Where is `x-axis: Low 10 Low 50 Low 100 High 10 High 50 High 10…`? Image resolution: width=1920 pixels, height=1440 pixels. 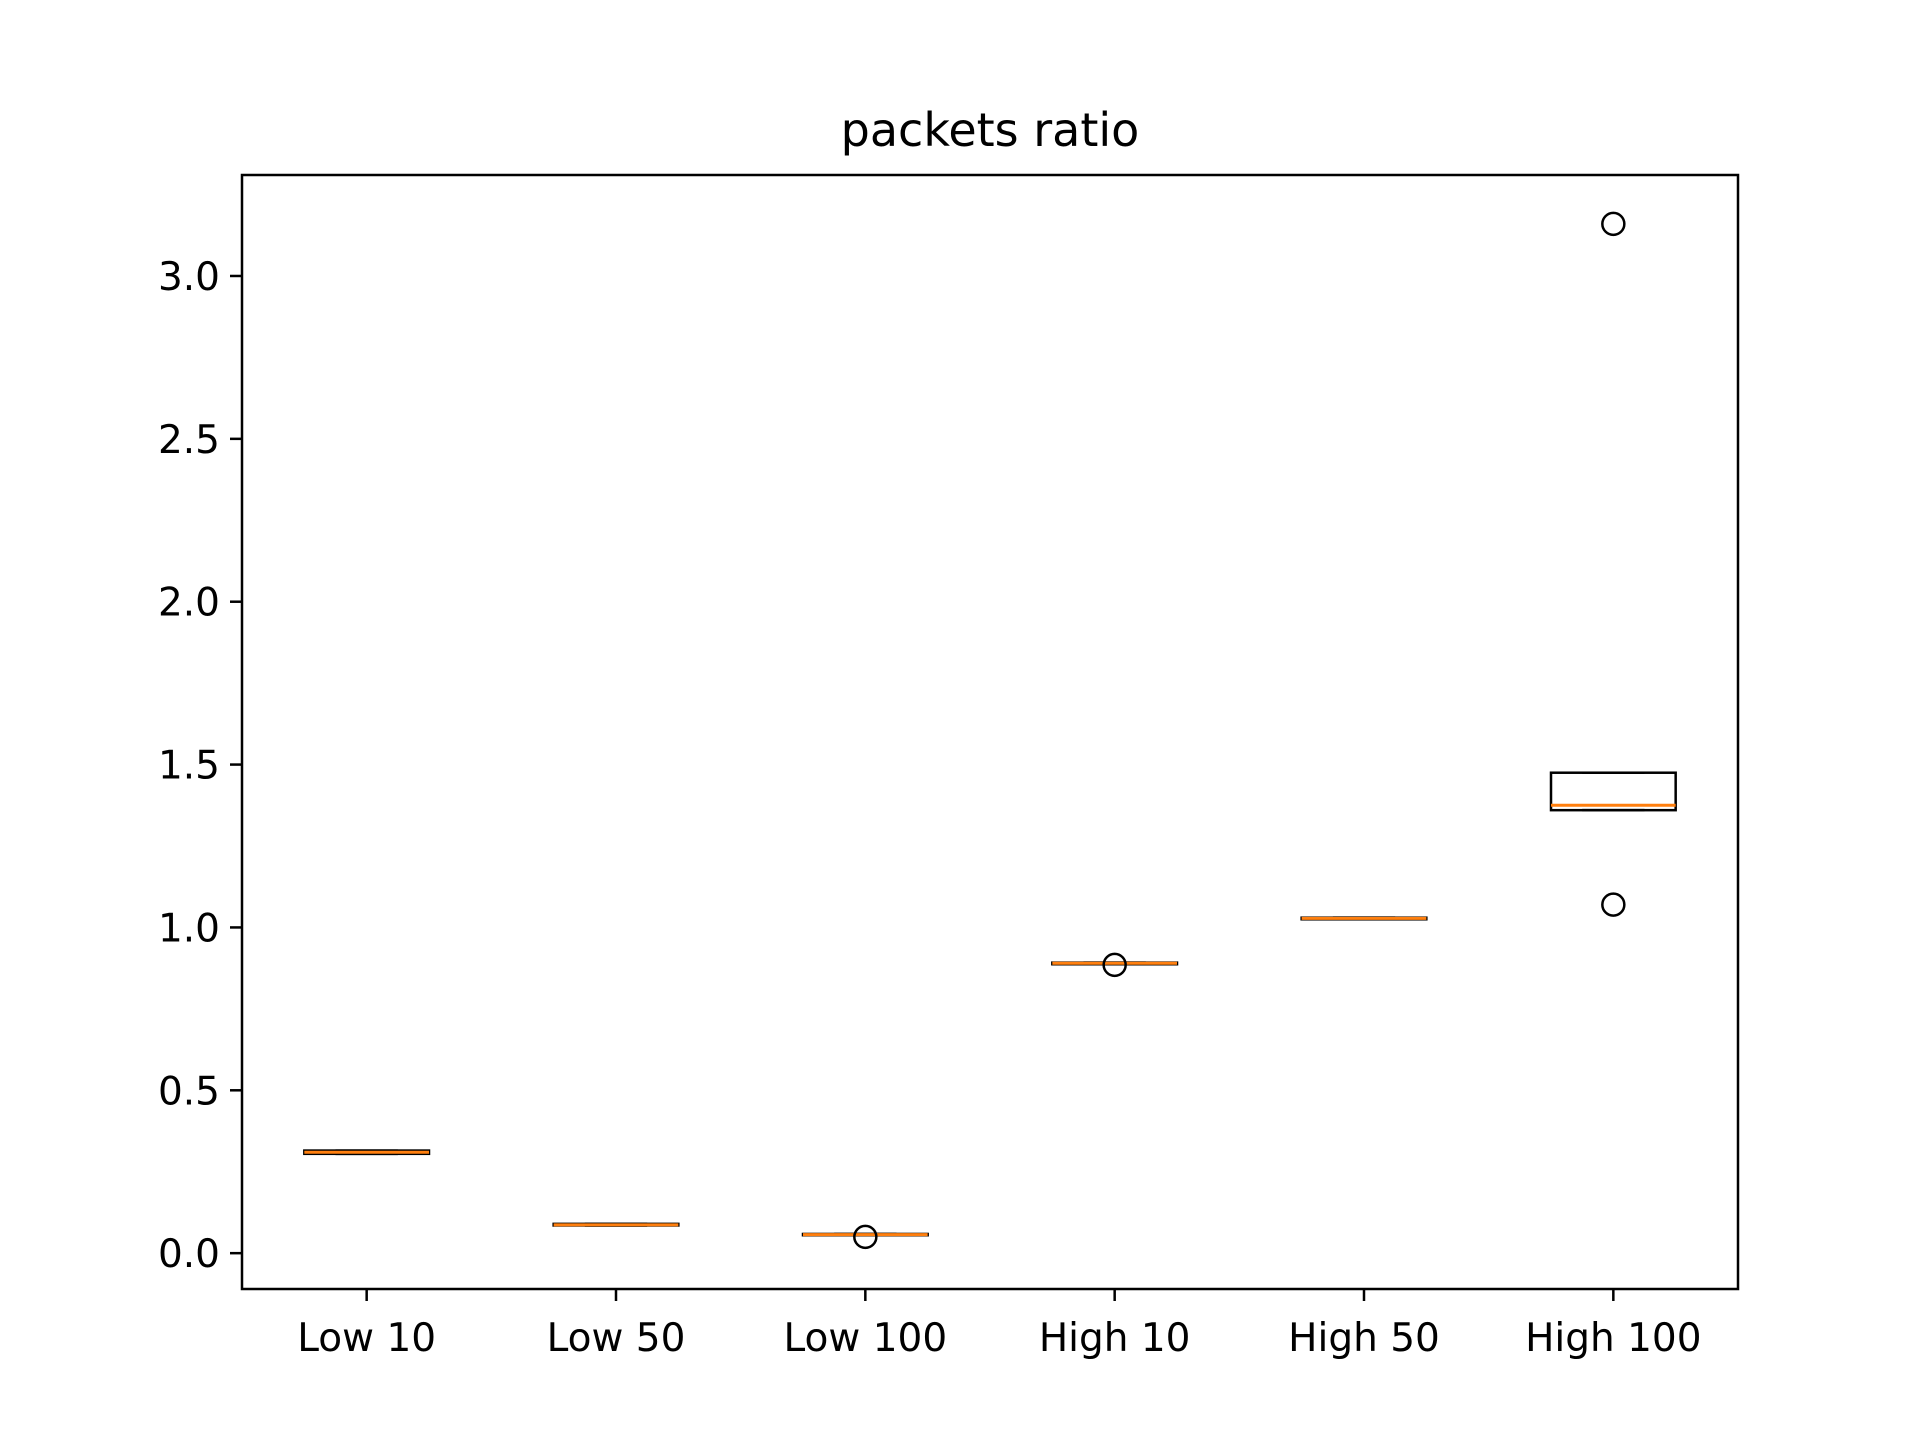 x-axis: Low 10 Low 50 Low 100 High 10 High 50 High 10… is located at coordinates (999, 1325).